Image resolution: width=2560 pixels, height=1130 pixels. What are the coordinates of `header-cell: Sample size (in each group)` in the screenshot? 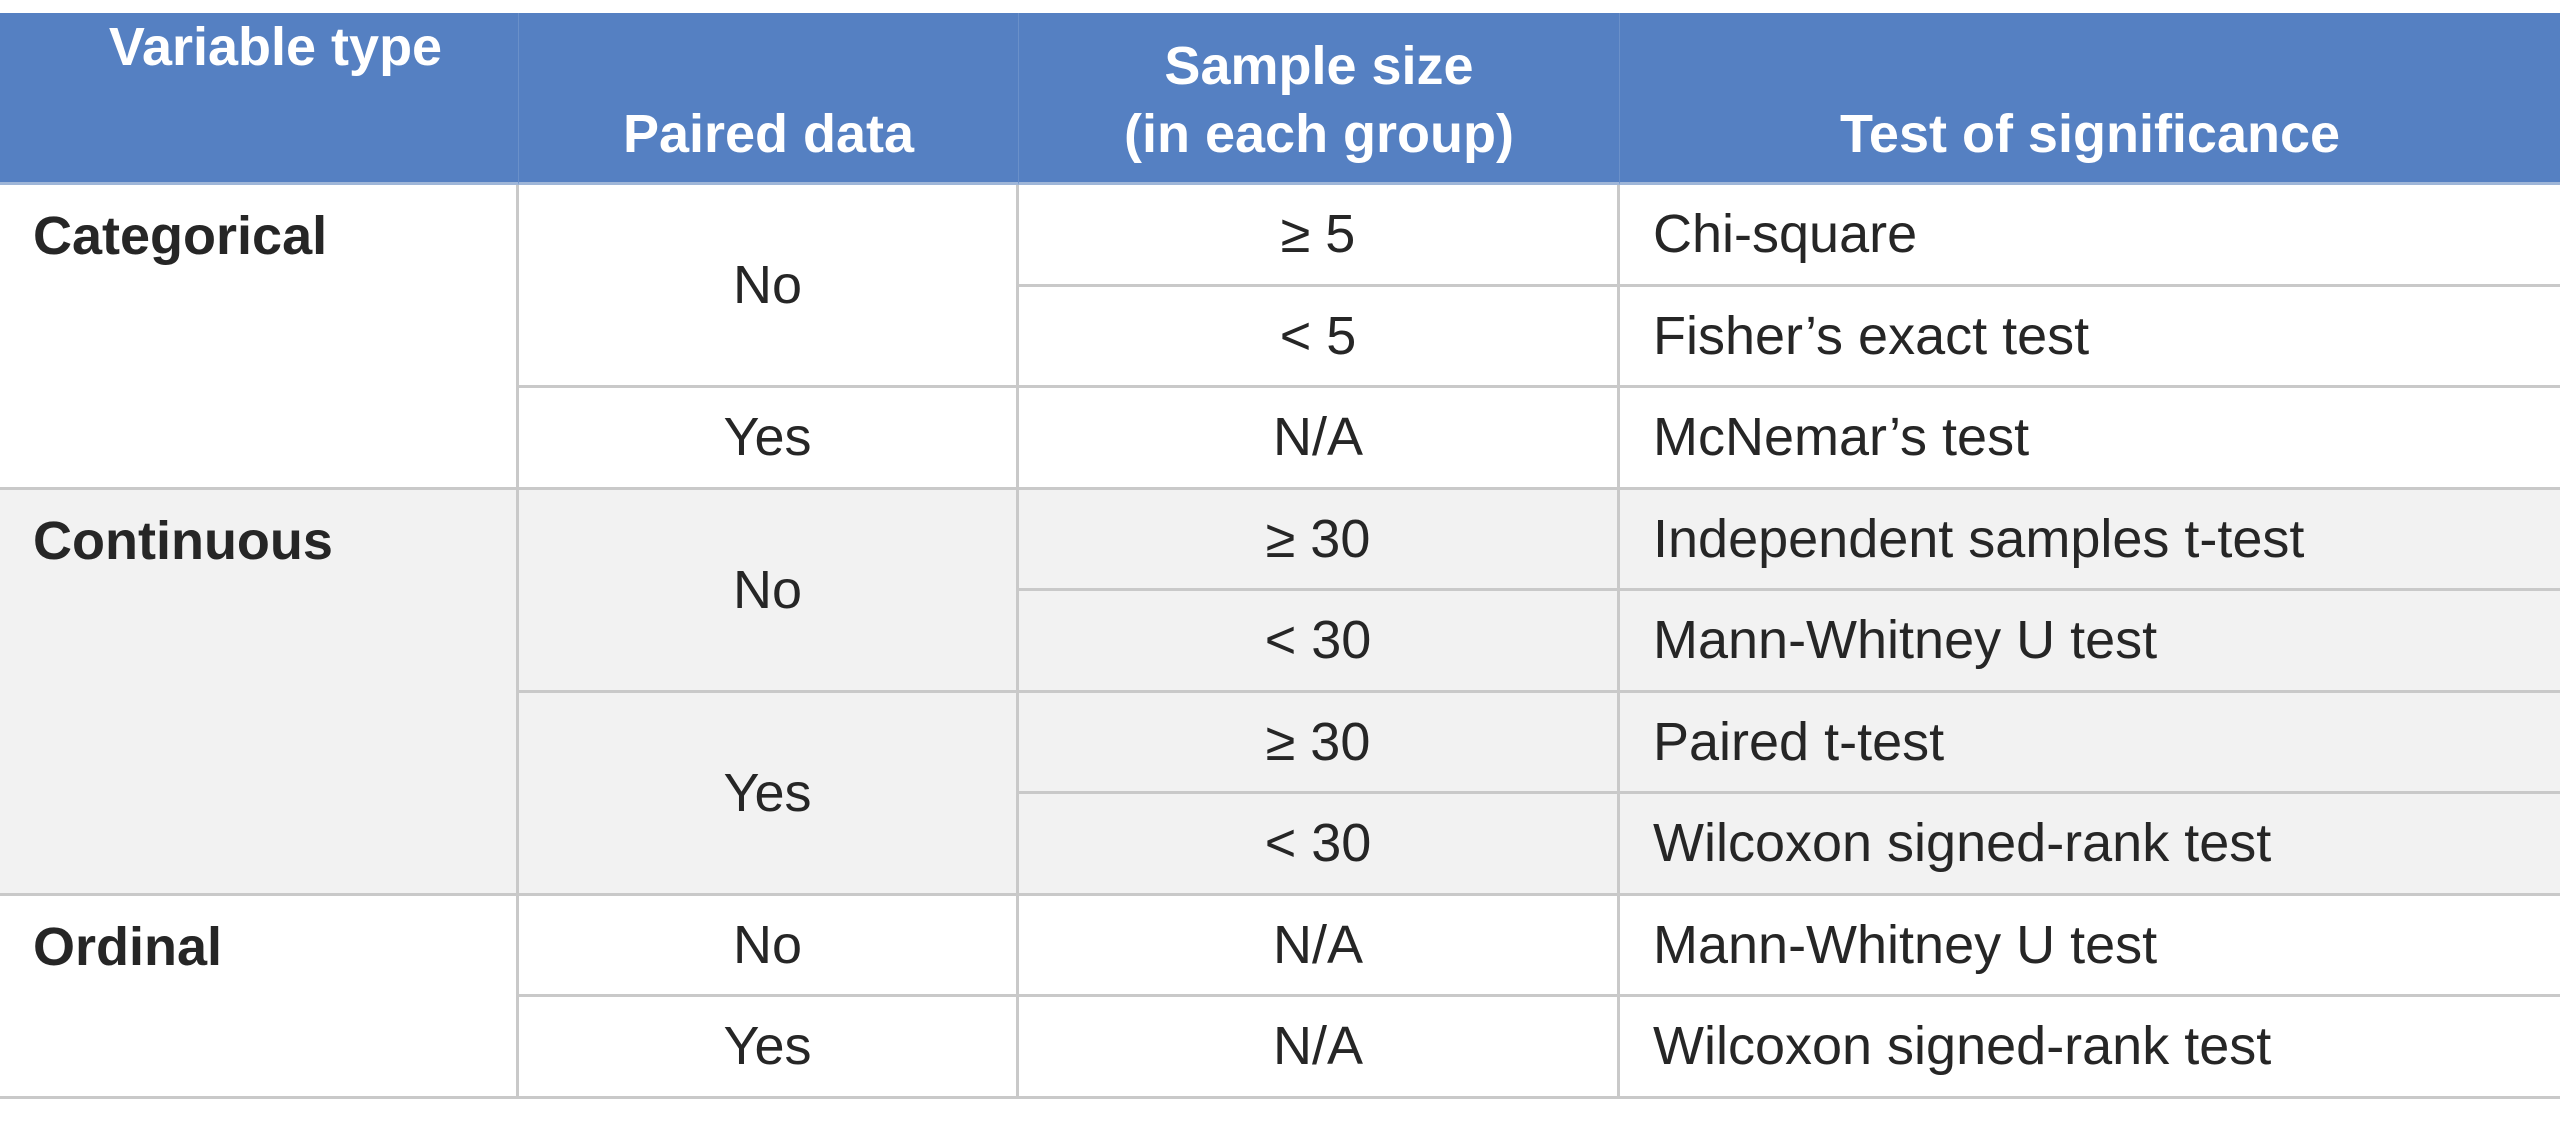 It's located at (1319, 99).